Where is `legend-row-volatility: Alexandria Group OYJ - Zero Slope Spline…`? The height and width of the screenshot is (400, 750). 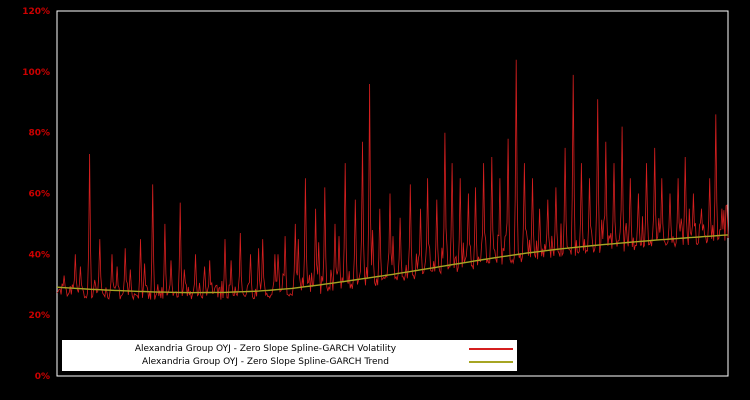 legend-row-volatility: Alexandria Group OYJ - Zero Slope Spline… is located at coordinates (289, 348).